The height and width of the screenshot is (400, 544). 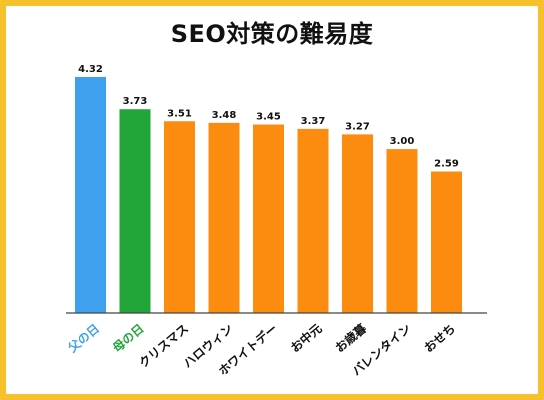 What do you see at coordinates (439, 338) in the screenshot?
I see `category-label-9: おせち` at bounding box center [439, 338].